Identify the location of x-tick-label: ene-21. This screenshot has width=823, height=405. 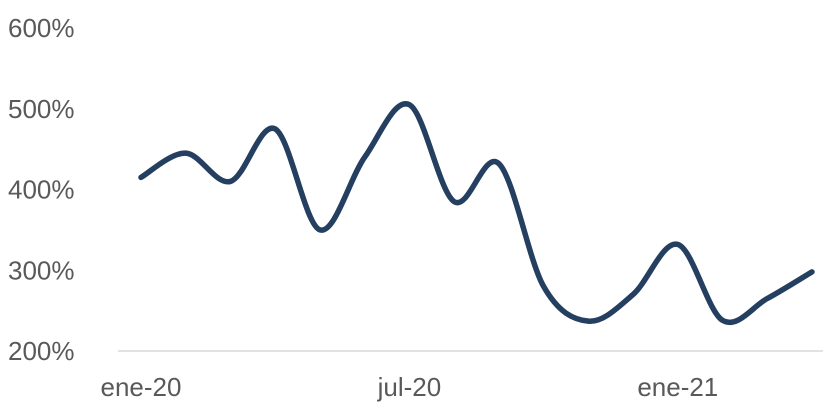
(677, 387).